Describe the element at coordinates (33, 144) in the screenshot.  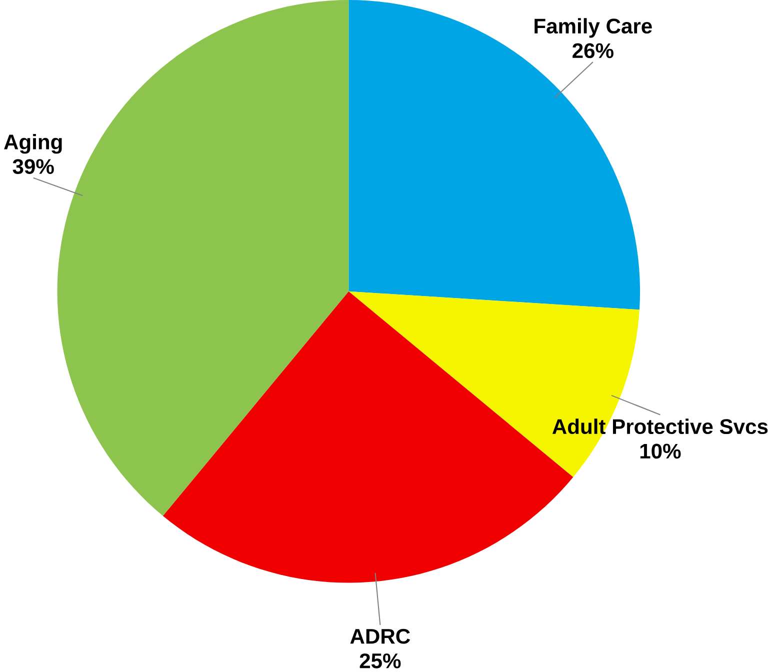
I see `slice-label: Aging` at that location.